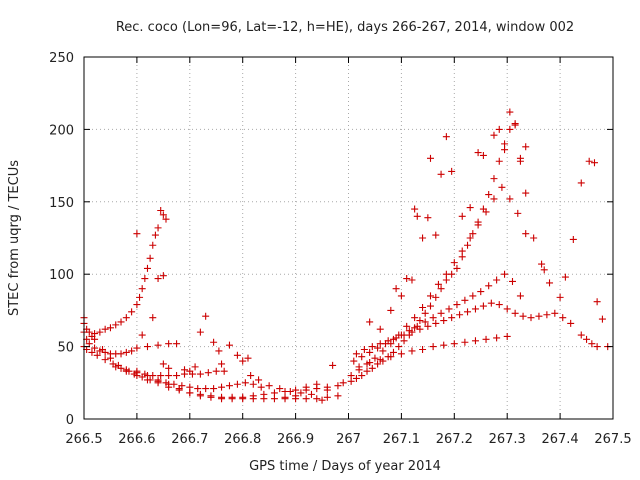 This screenshot has width=640, height=480. Describe the element at coordinates (61, 239) in the screenshot. I see `y-tick-labels: 0 50 100 150 200 250` at that location.